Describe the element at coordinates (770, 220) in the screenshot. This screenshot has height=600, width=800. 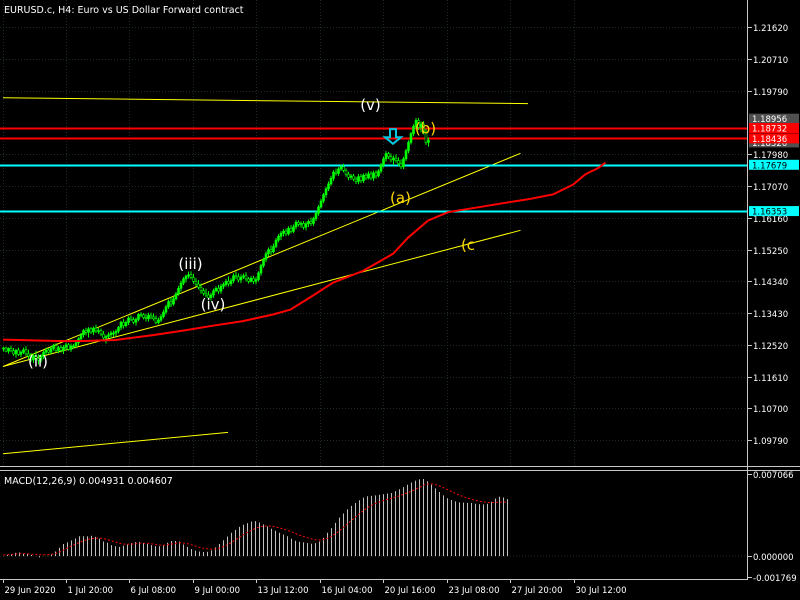
I see `price-tick-label: 1.16160` at that location.